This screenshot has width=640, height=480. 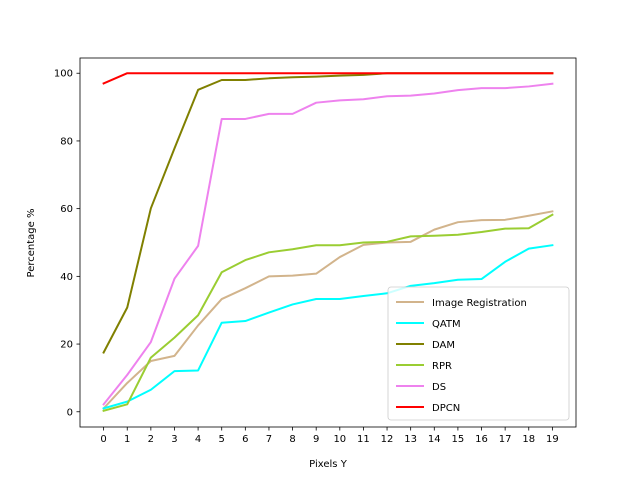 What do you see at coordinates (66, 345) in the screenshot?
I see `y-tick-label: 20` at bounding box center [66, 345].